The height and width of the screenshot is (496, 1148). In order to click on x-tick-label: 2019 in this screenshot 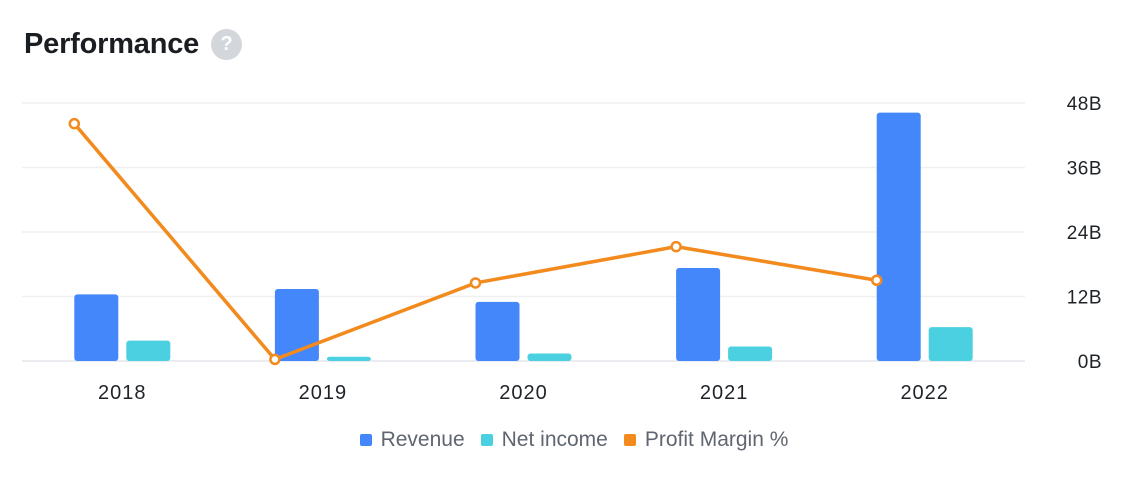, I will do `click(323, 393)`.